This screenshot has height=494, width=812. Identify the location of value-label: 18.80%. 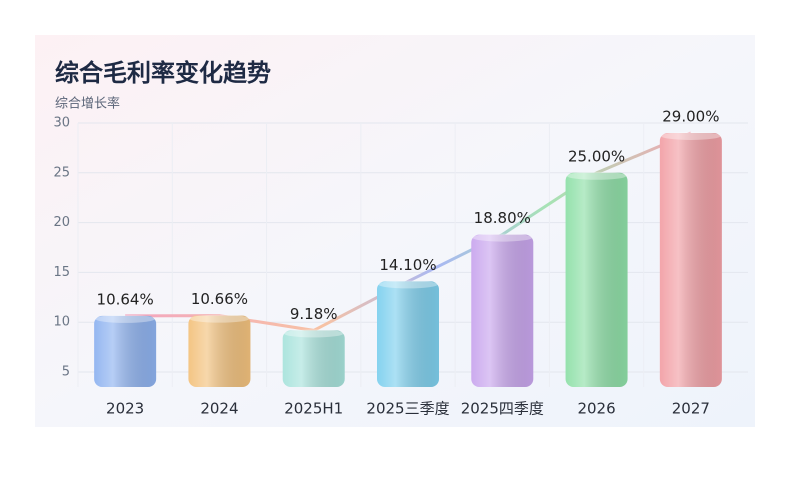
(502, 218).